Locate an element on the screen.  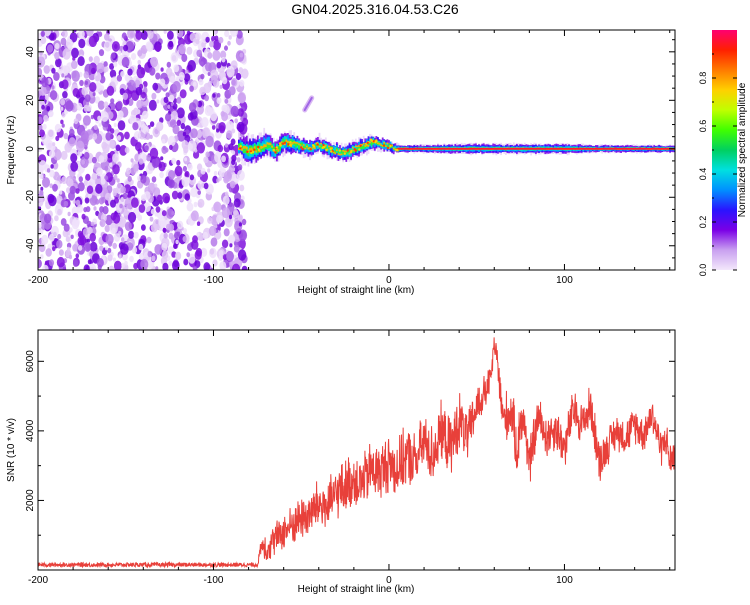
x-tick-label: -100 is located at coordinates (213, 580).